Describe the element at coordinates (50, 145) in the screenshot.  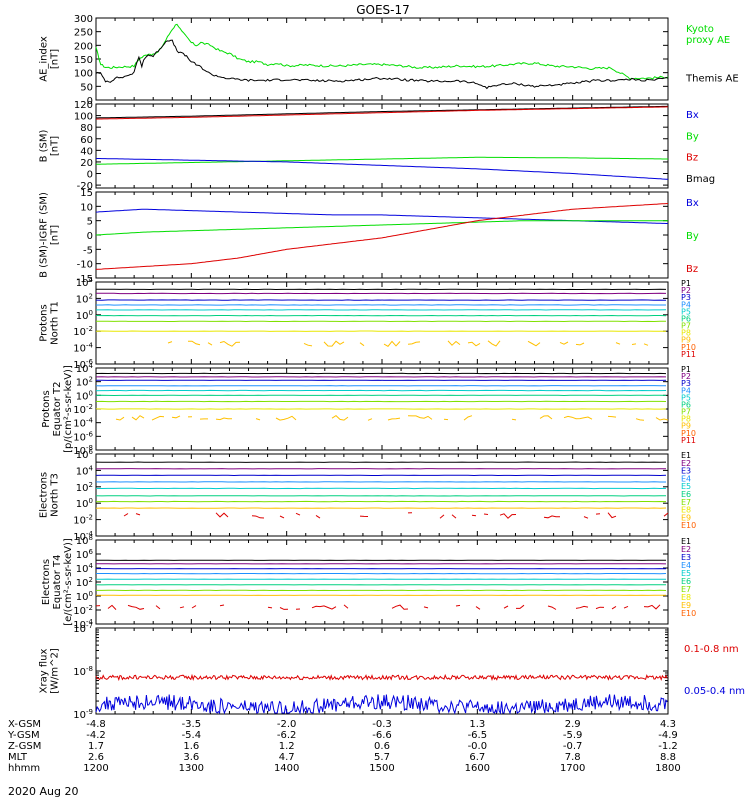
I see `y-axis-label: B (SM)[nT]` at that location.